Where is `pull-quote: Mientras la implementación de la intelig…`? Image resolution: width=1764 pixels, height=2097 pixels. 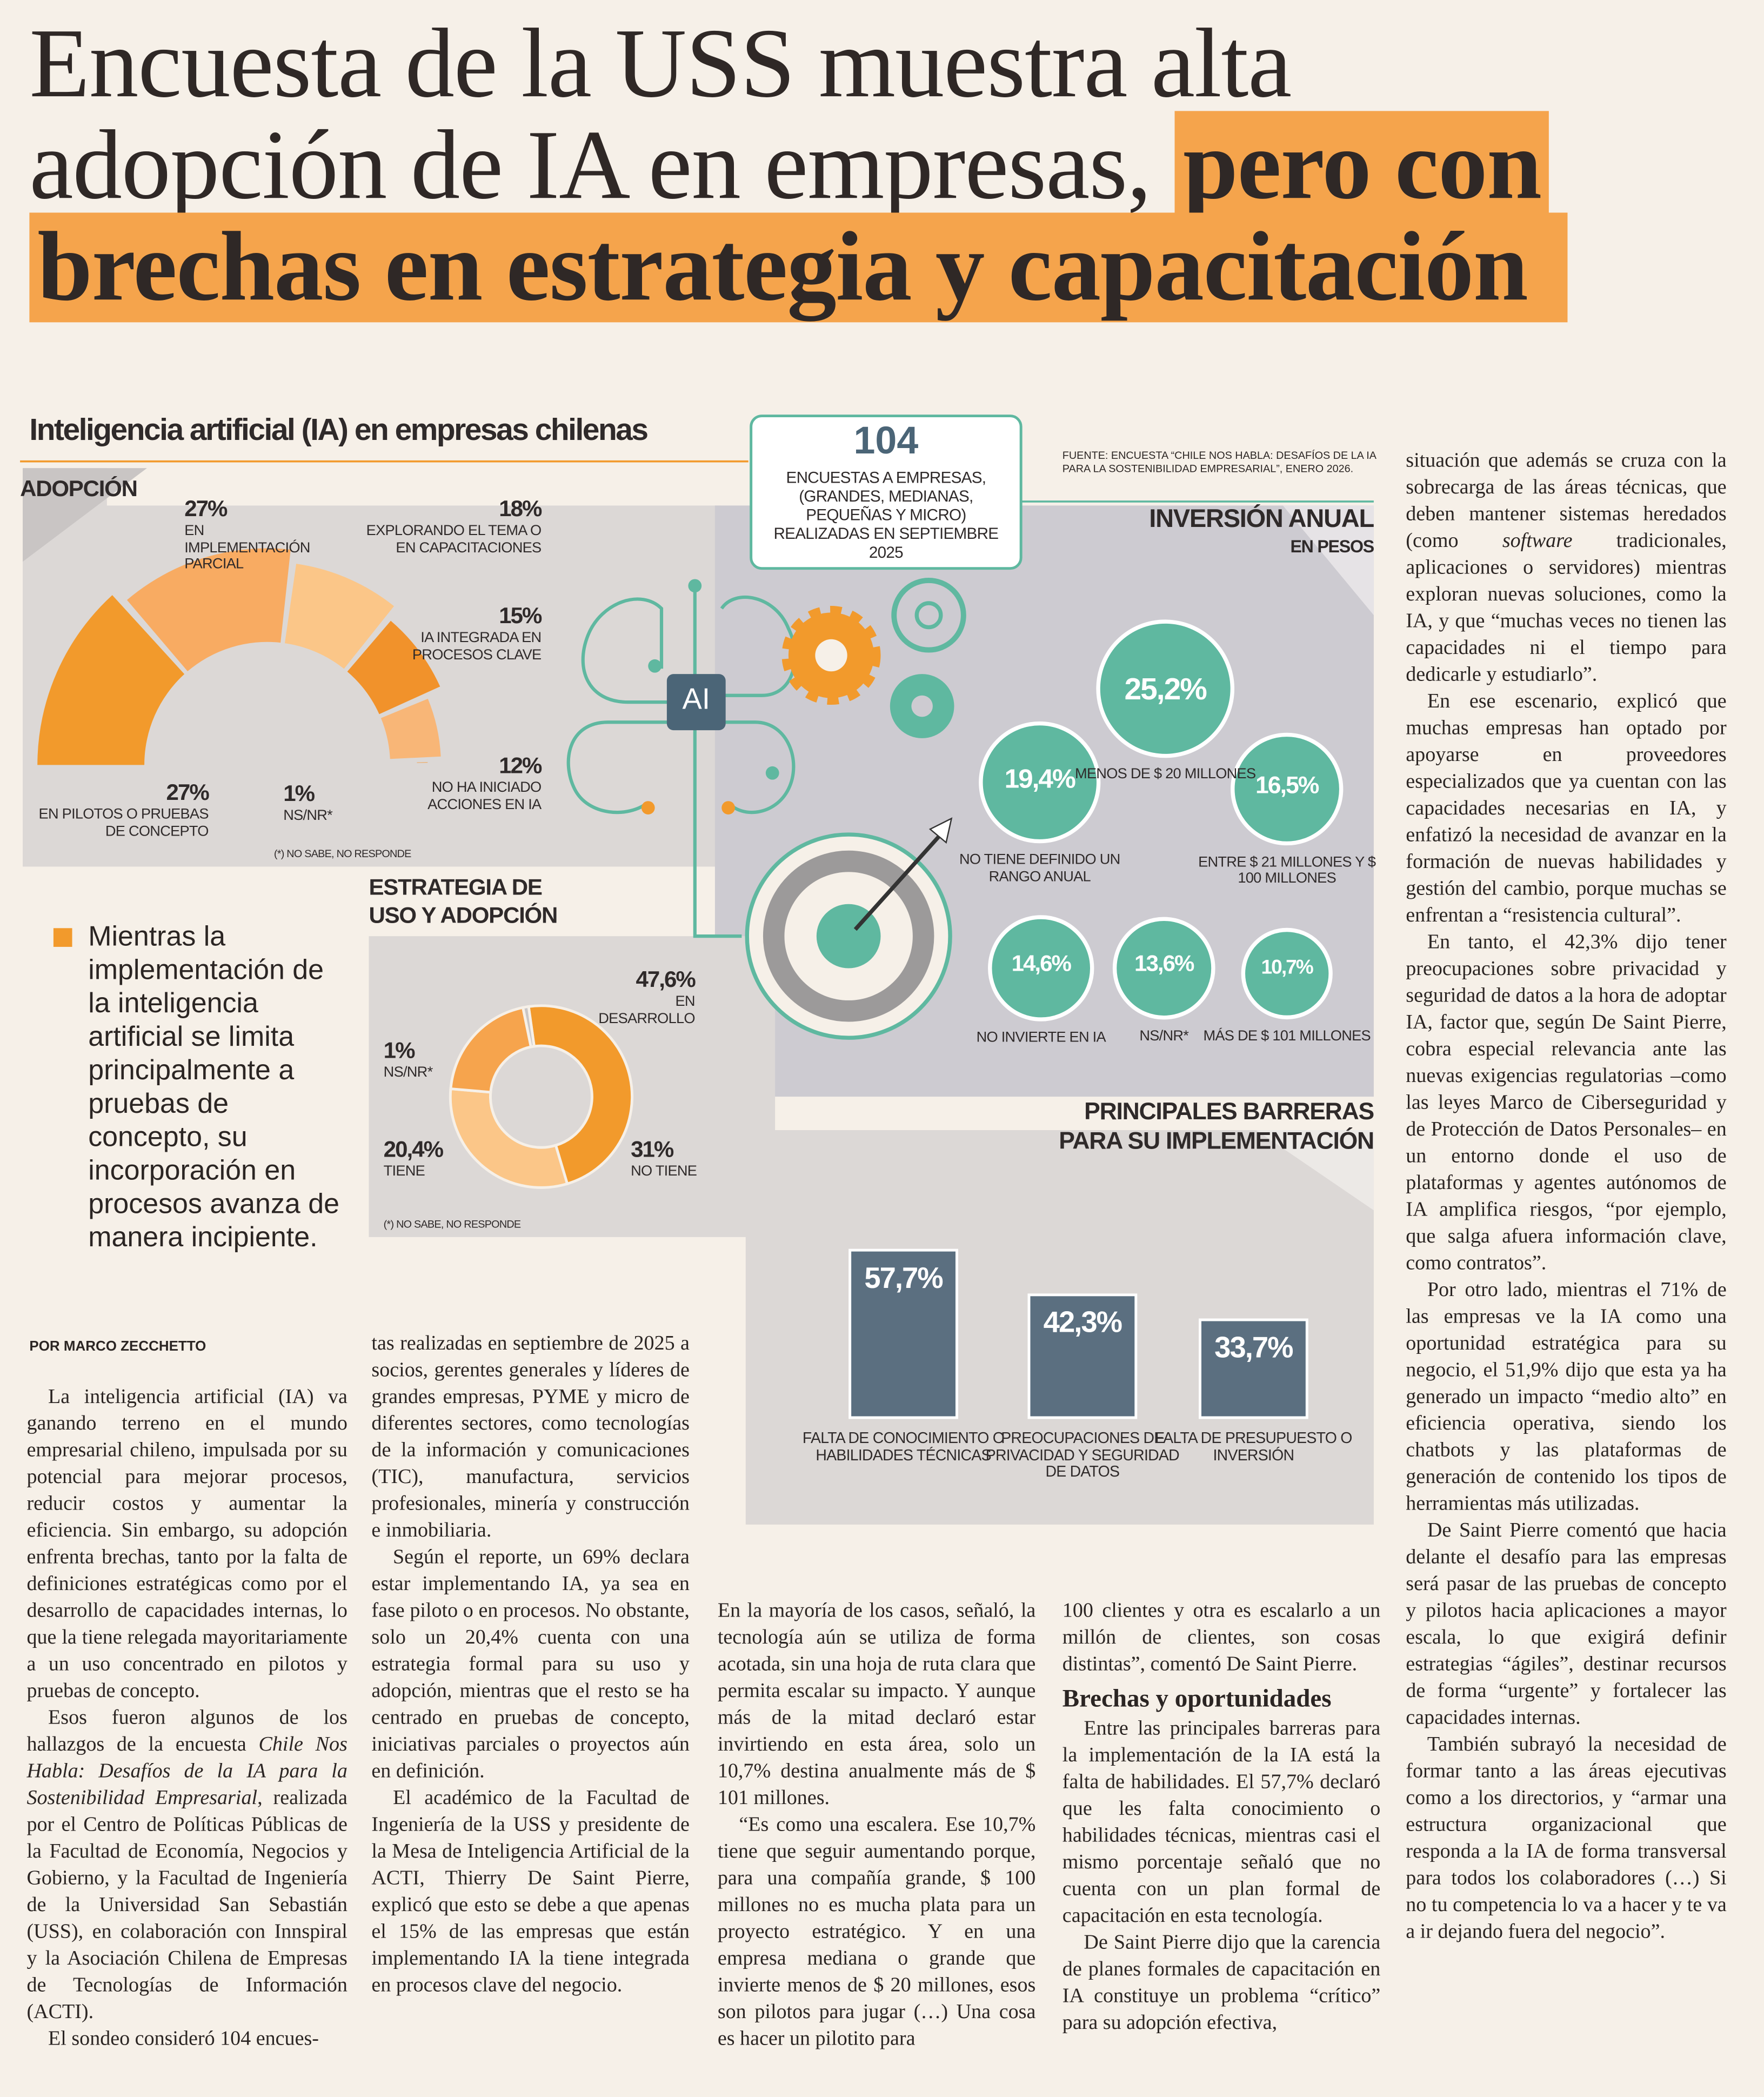
pull-quote: Mientras la implementación de la intelig… is located at coordinates (213, 1087).